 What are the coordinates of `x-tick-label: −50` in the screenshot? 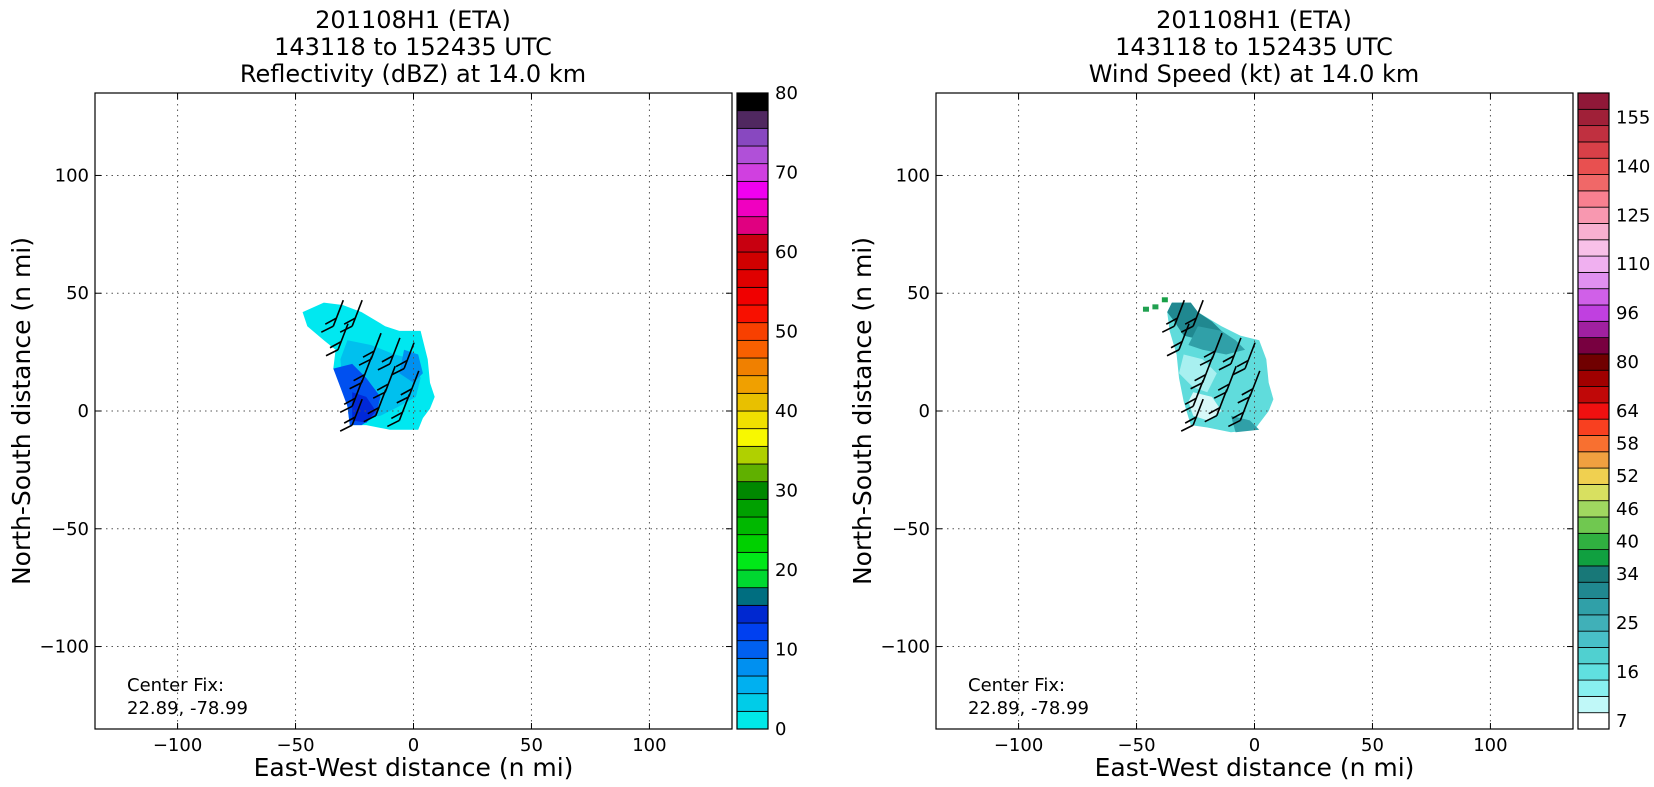 It's located at (1137, 745).